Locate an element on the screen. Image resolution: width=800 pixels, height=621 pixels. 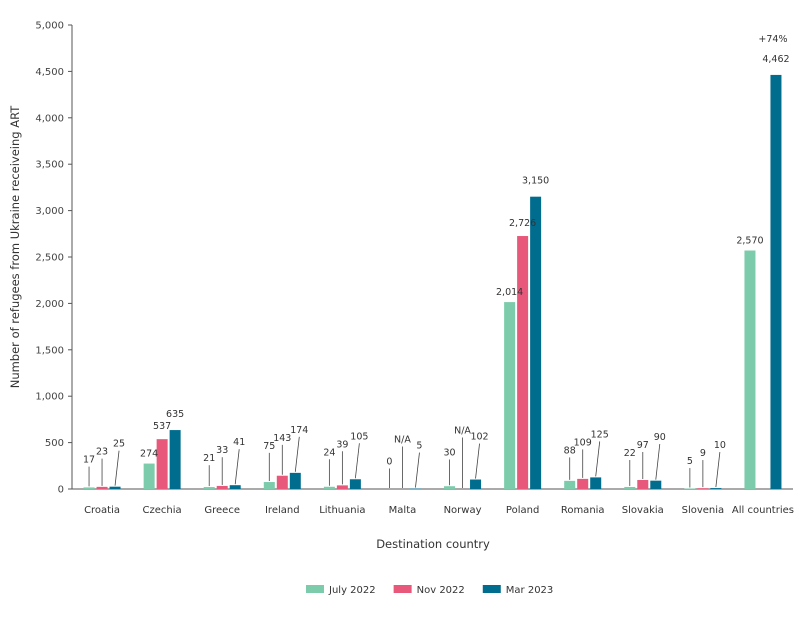
data-label-norway-nov-2022: N/A is located at coordinates (462, 431).